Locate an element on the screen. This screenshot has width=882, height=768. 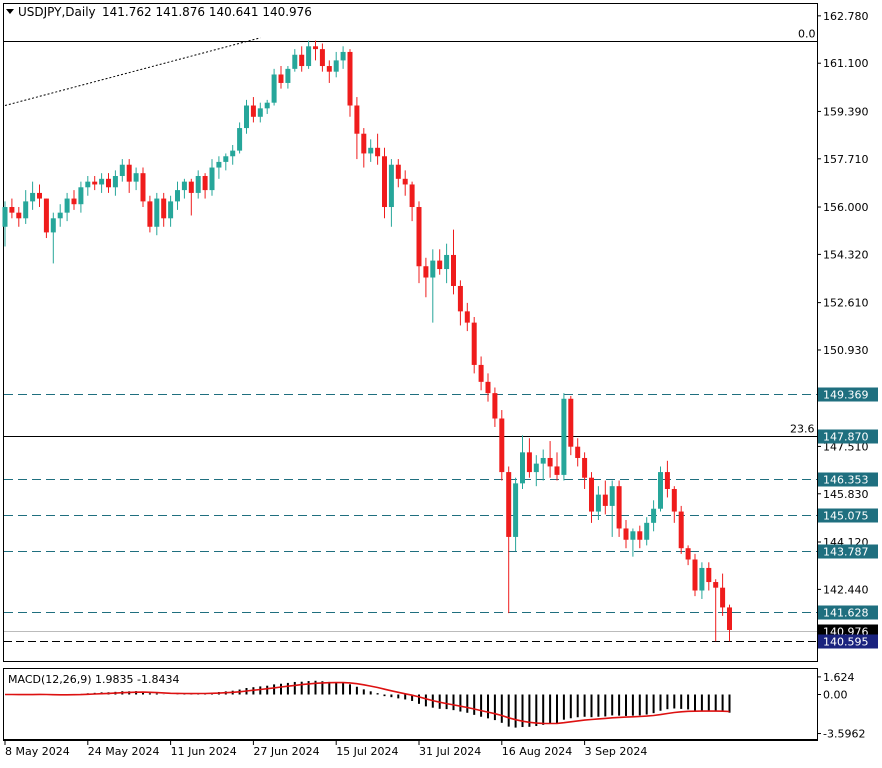
macd-title: MACD(12,26,9) 1.9835 -1.8434 is located at coordinates (93, 679).